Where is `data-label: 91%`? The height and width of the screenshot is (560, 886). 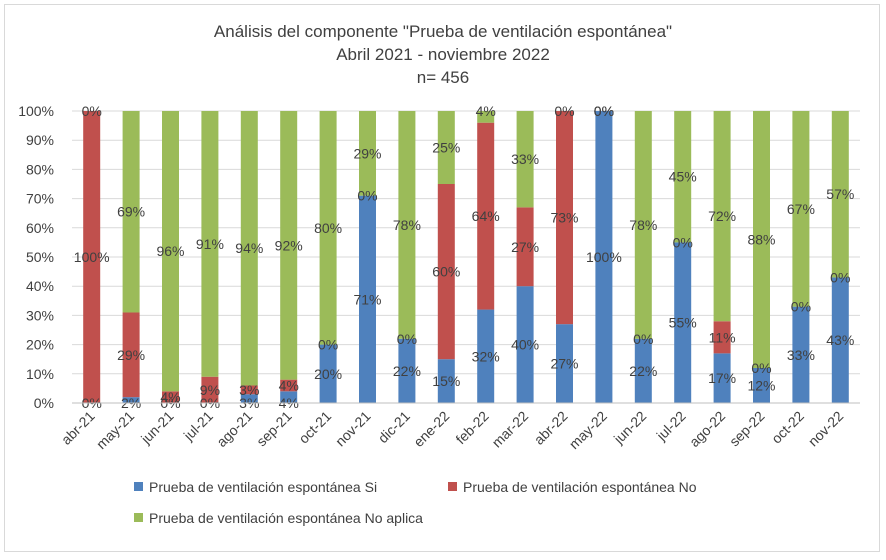
data-label: 91% is located at coordinates (210, 244).